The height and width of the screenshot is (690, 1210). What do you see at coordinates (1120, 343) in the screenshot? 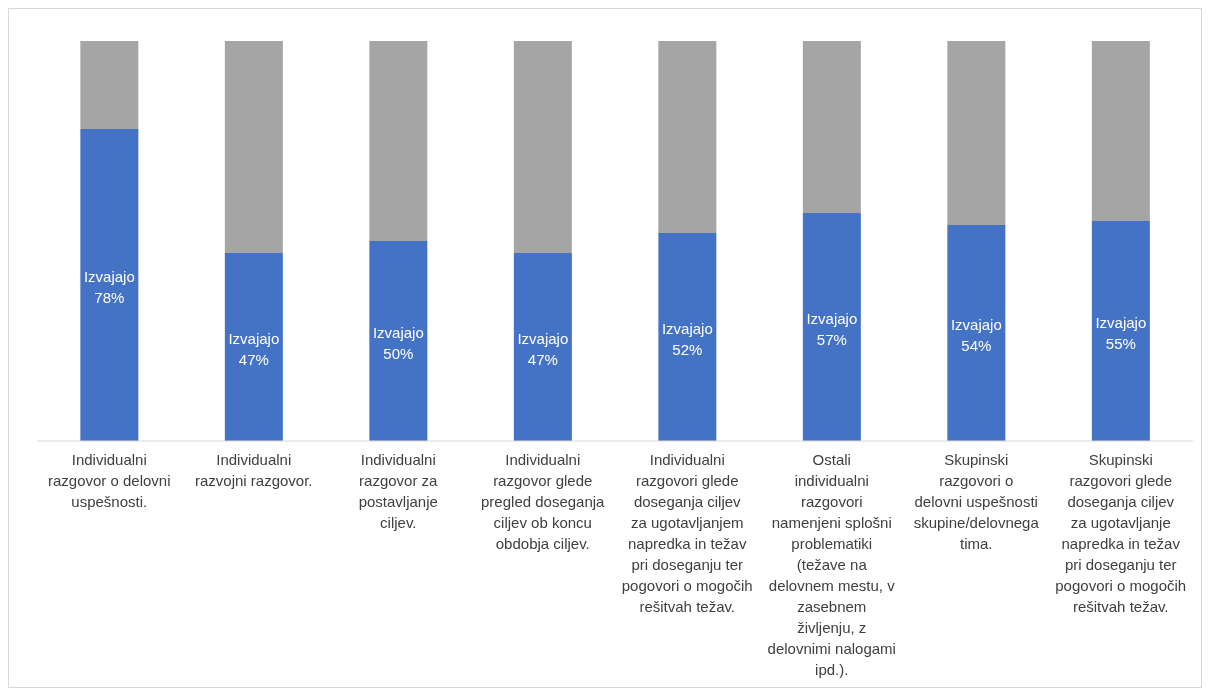
I see `data-label: 55%` at bounding box center [1120, 343].